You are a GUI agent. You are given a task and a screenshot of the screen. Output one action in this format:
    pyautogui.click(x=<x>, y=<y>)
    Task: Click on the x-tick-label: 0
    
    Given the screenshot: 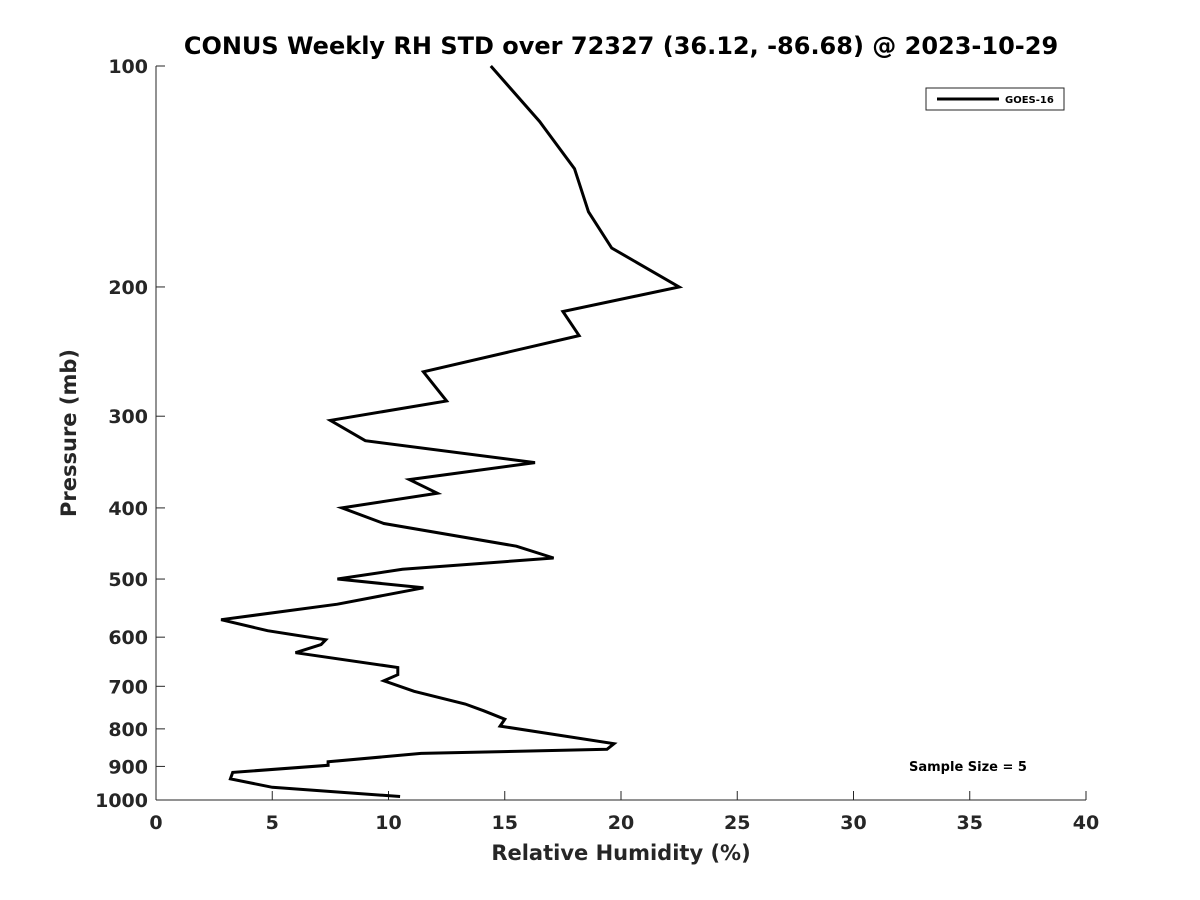 What is the action you would take?
    pyautogui.click(x=155, y=823)
    